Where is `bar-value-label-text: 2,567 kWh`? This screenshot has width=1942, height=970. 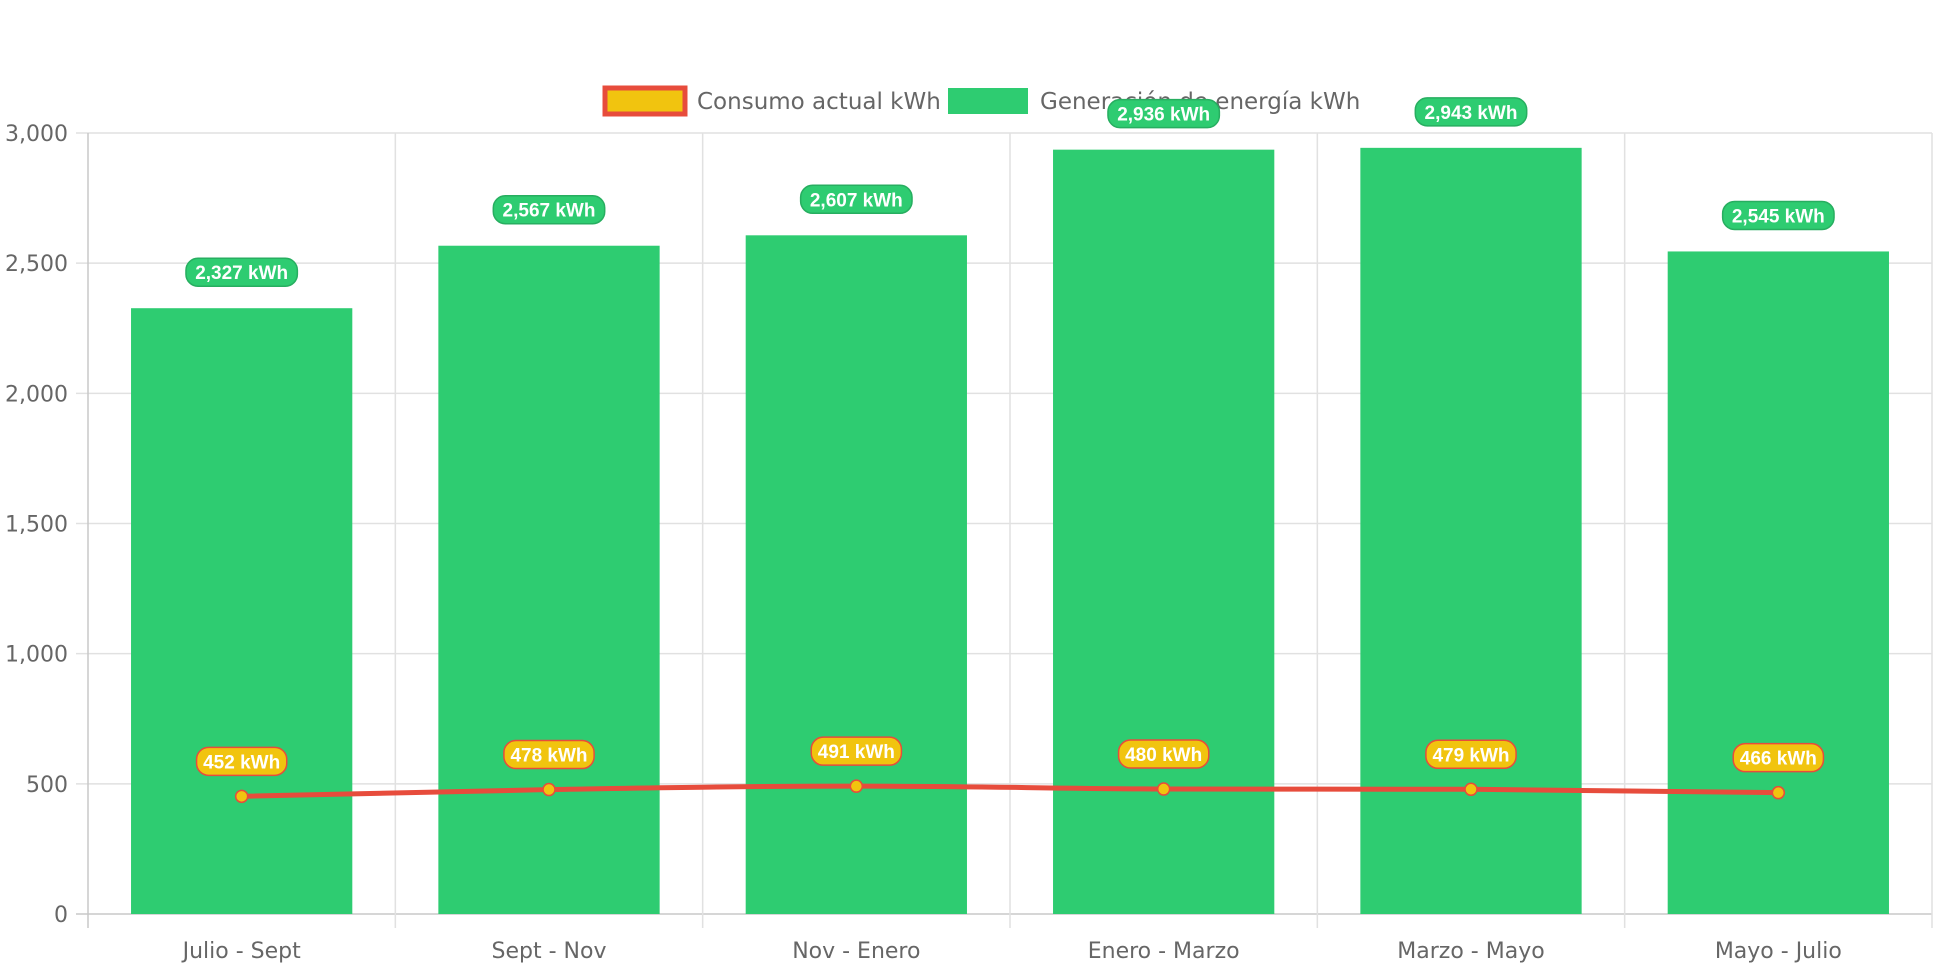 bar-value-label-text: 2,567 kWh is located at coordinates (549, 211).